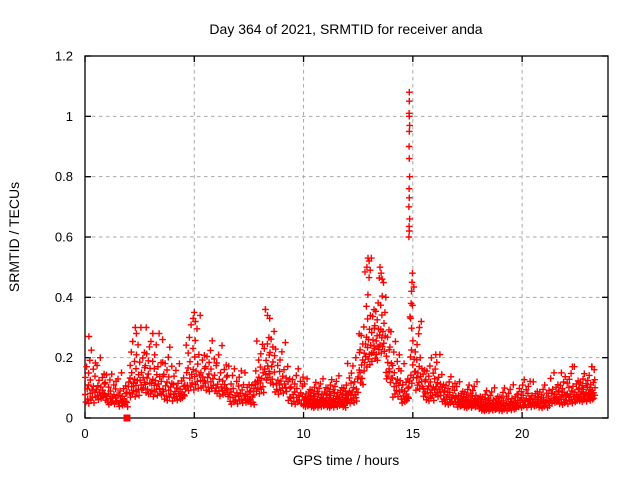 Image resolution: width=640 pixels, height=485 pixels. I want to click on y-axis-label: SRMTID / TECUs, so click(14, 237).